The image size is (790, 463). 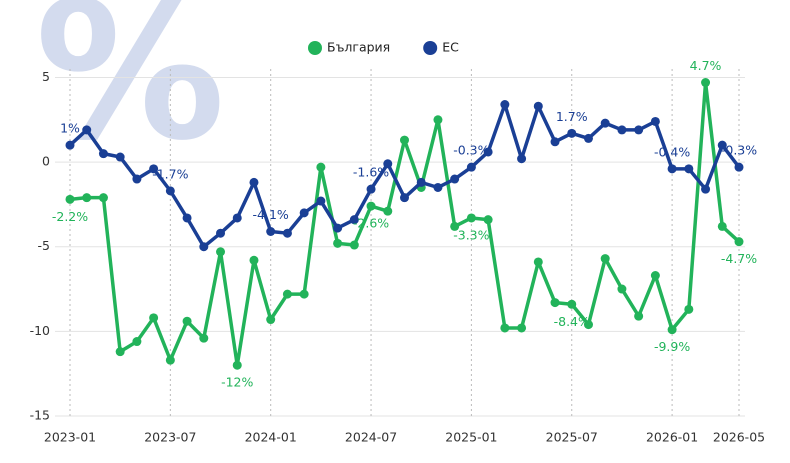 What do you see at coordinates (44, 245) in the screenshot?
I see `y-tick-label: -5` at bounding box center [44, 245].